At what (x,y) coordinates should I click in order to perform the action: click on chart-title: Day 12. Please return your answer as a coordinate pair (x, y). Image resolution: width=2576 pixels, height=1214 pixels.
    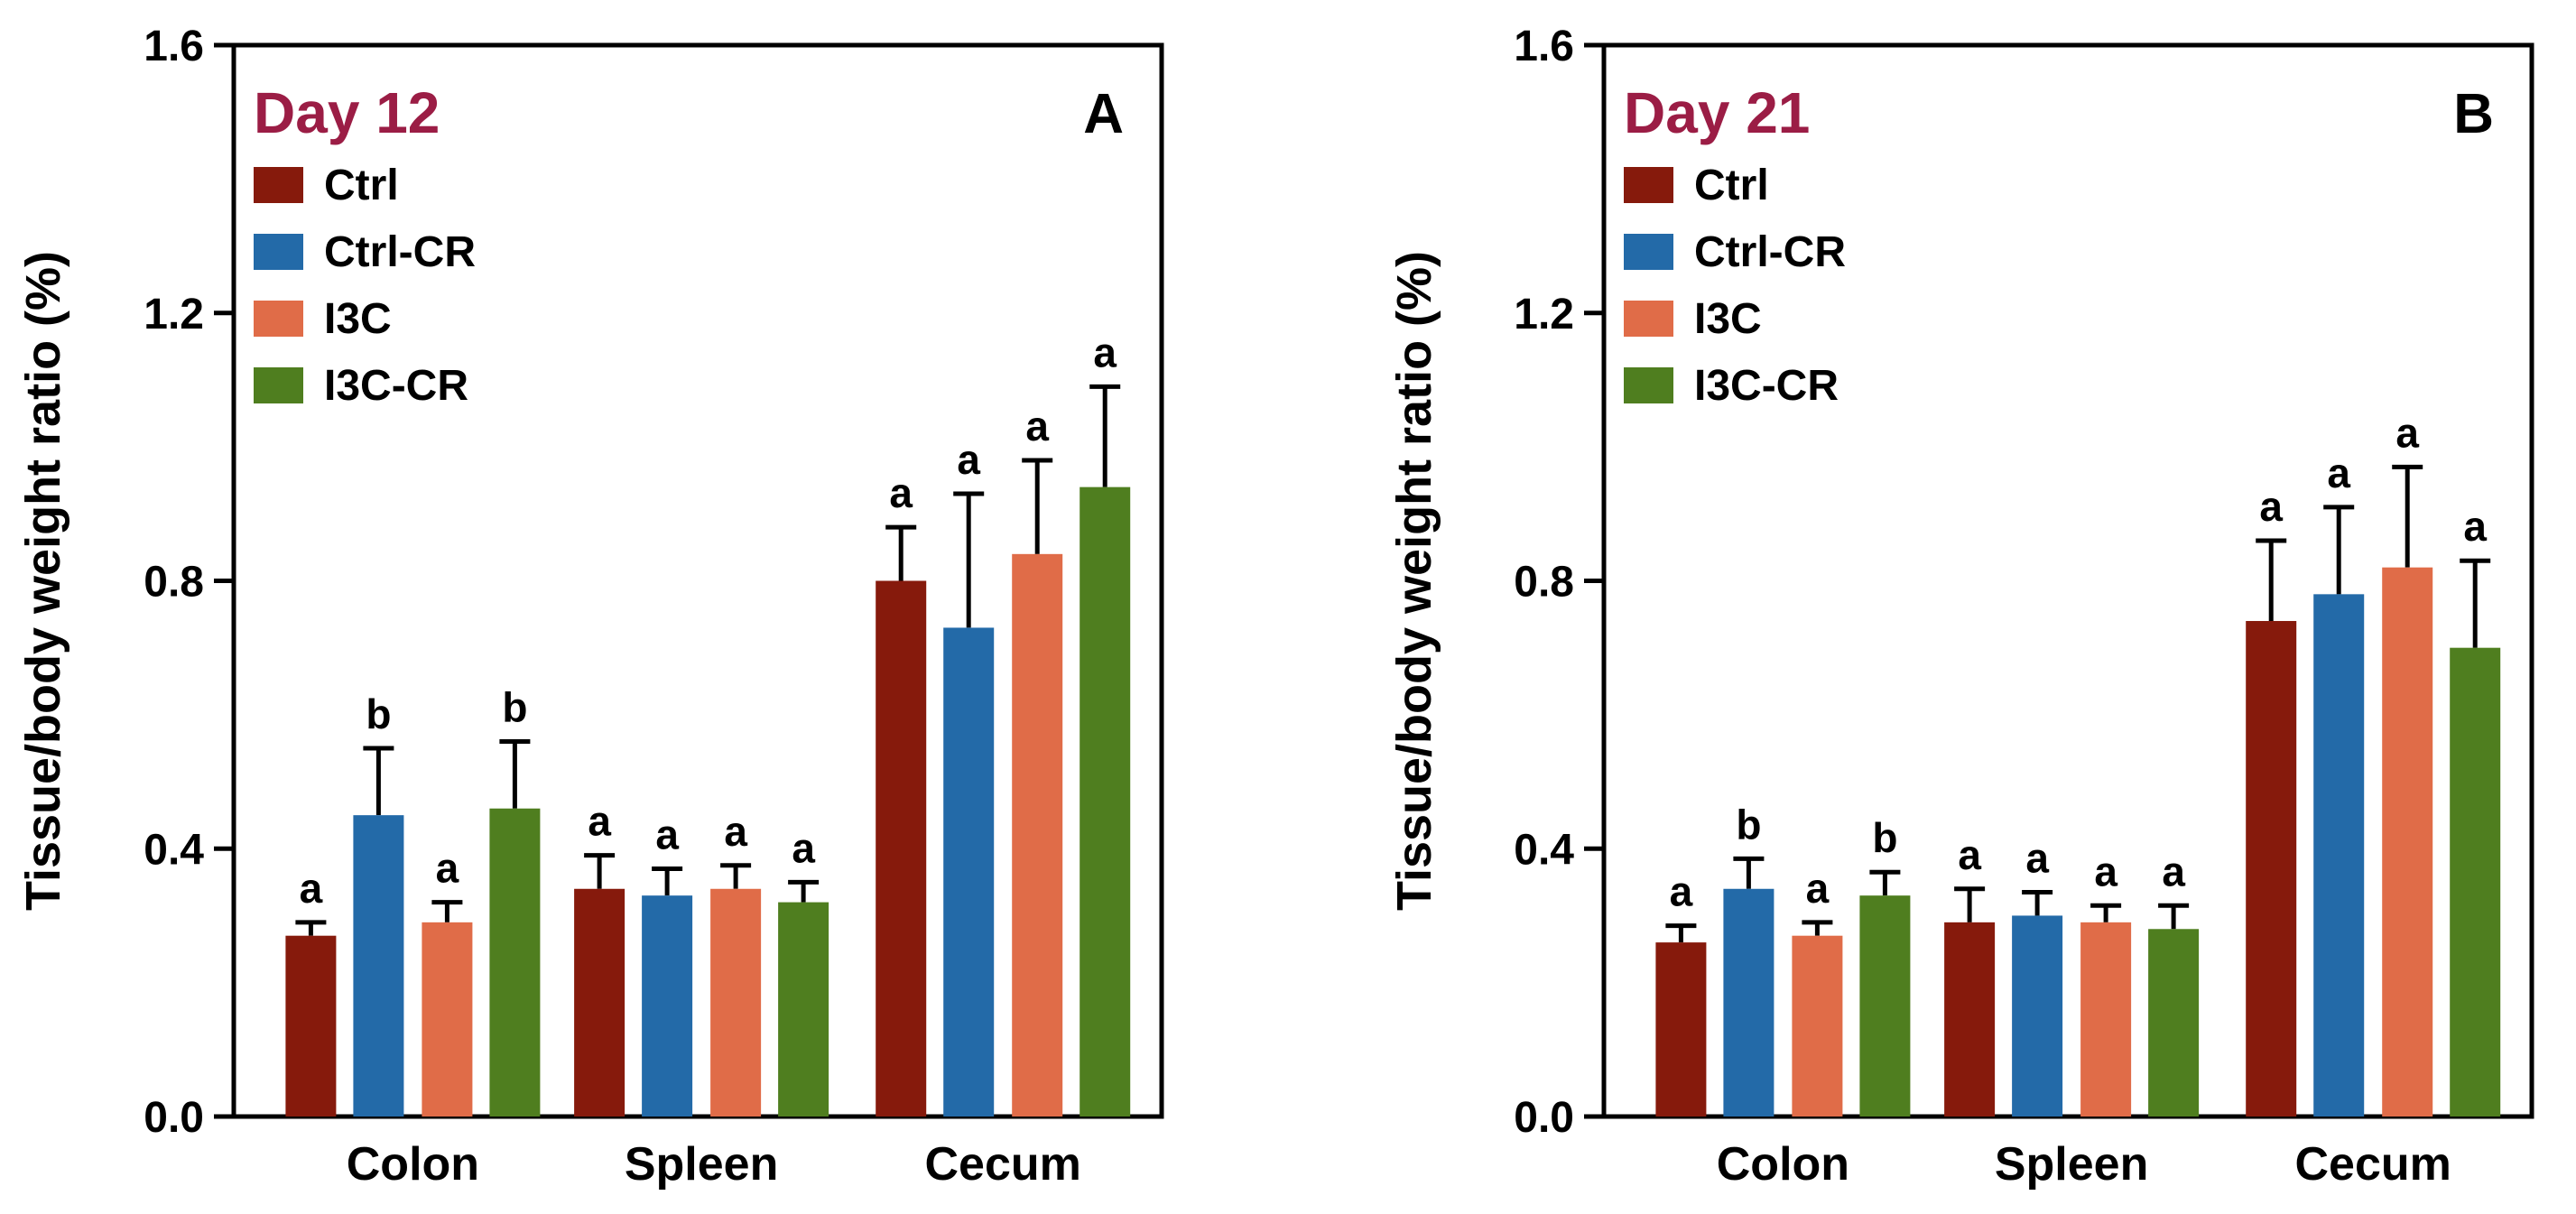
    Looking at the image, I should click on (347, 112).